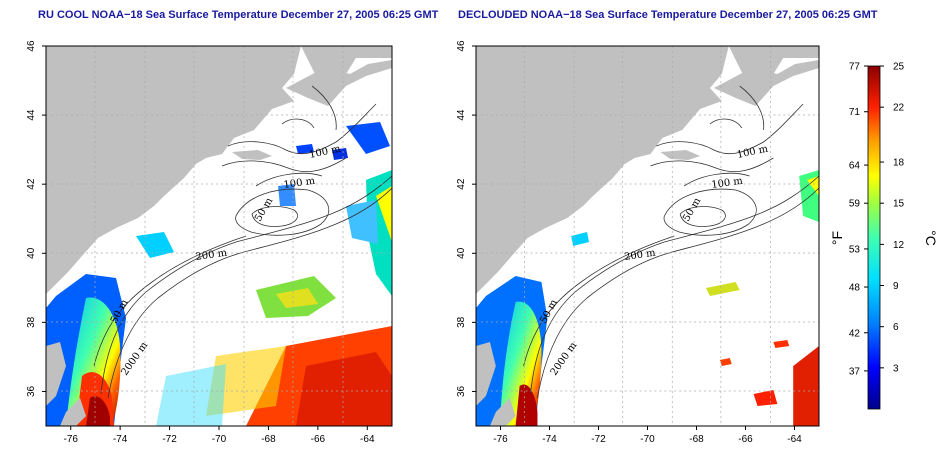 The width and height of the screenshot is (950, 475). Describe the element at coordinates (855, 371) in the screenshot. I see `colorbar-f-tick-label: 37` at that location.